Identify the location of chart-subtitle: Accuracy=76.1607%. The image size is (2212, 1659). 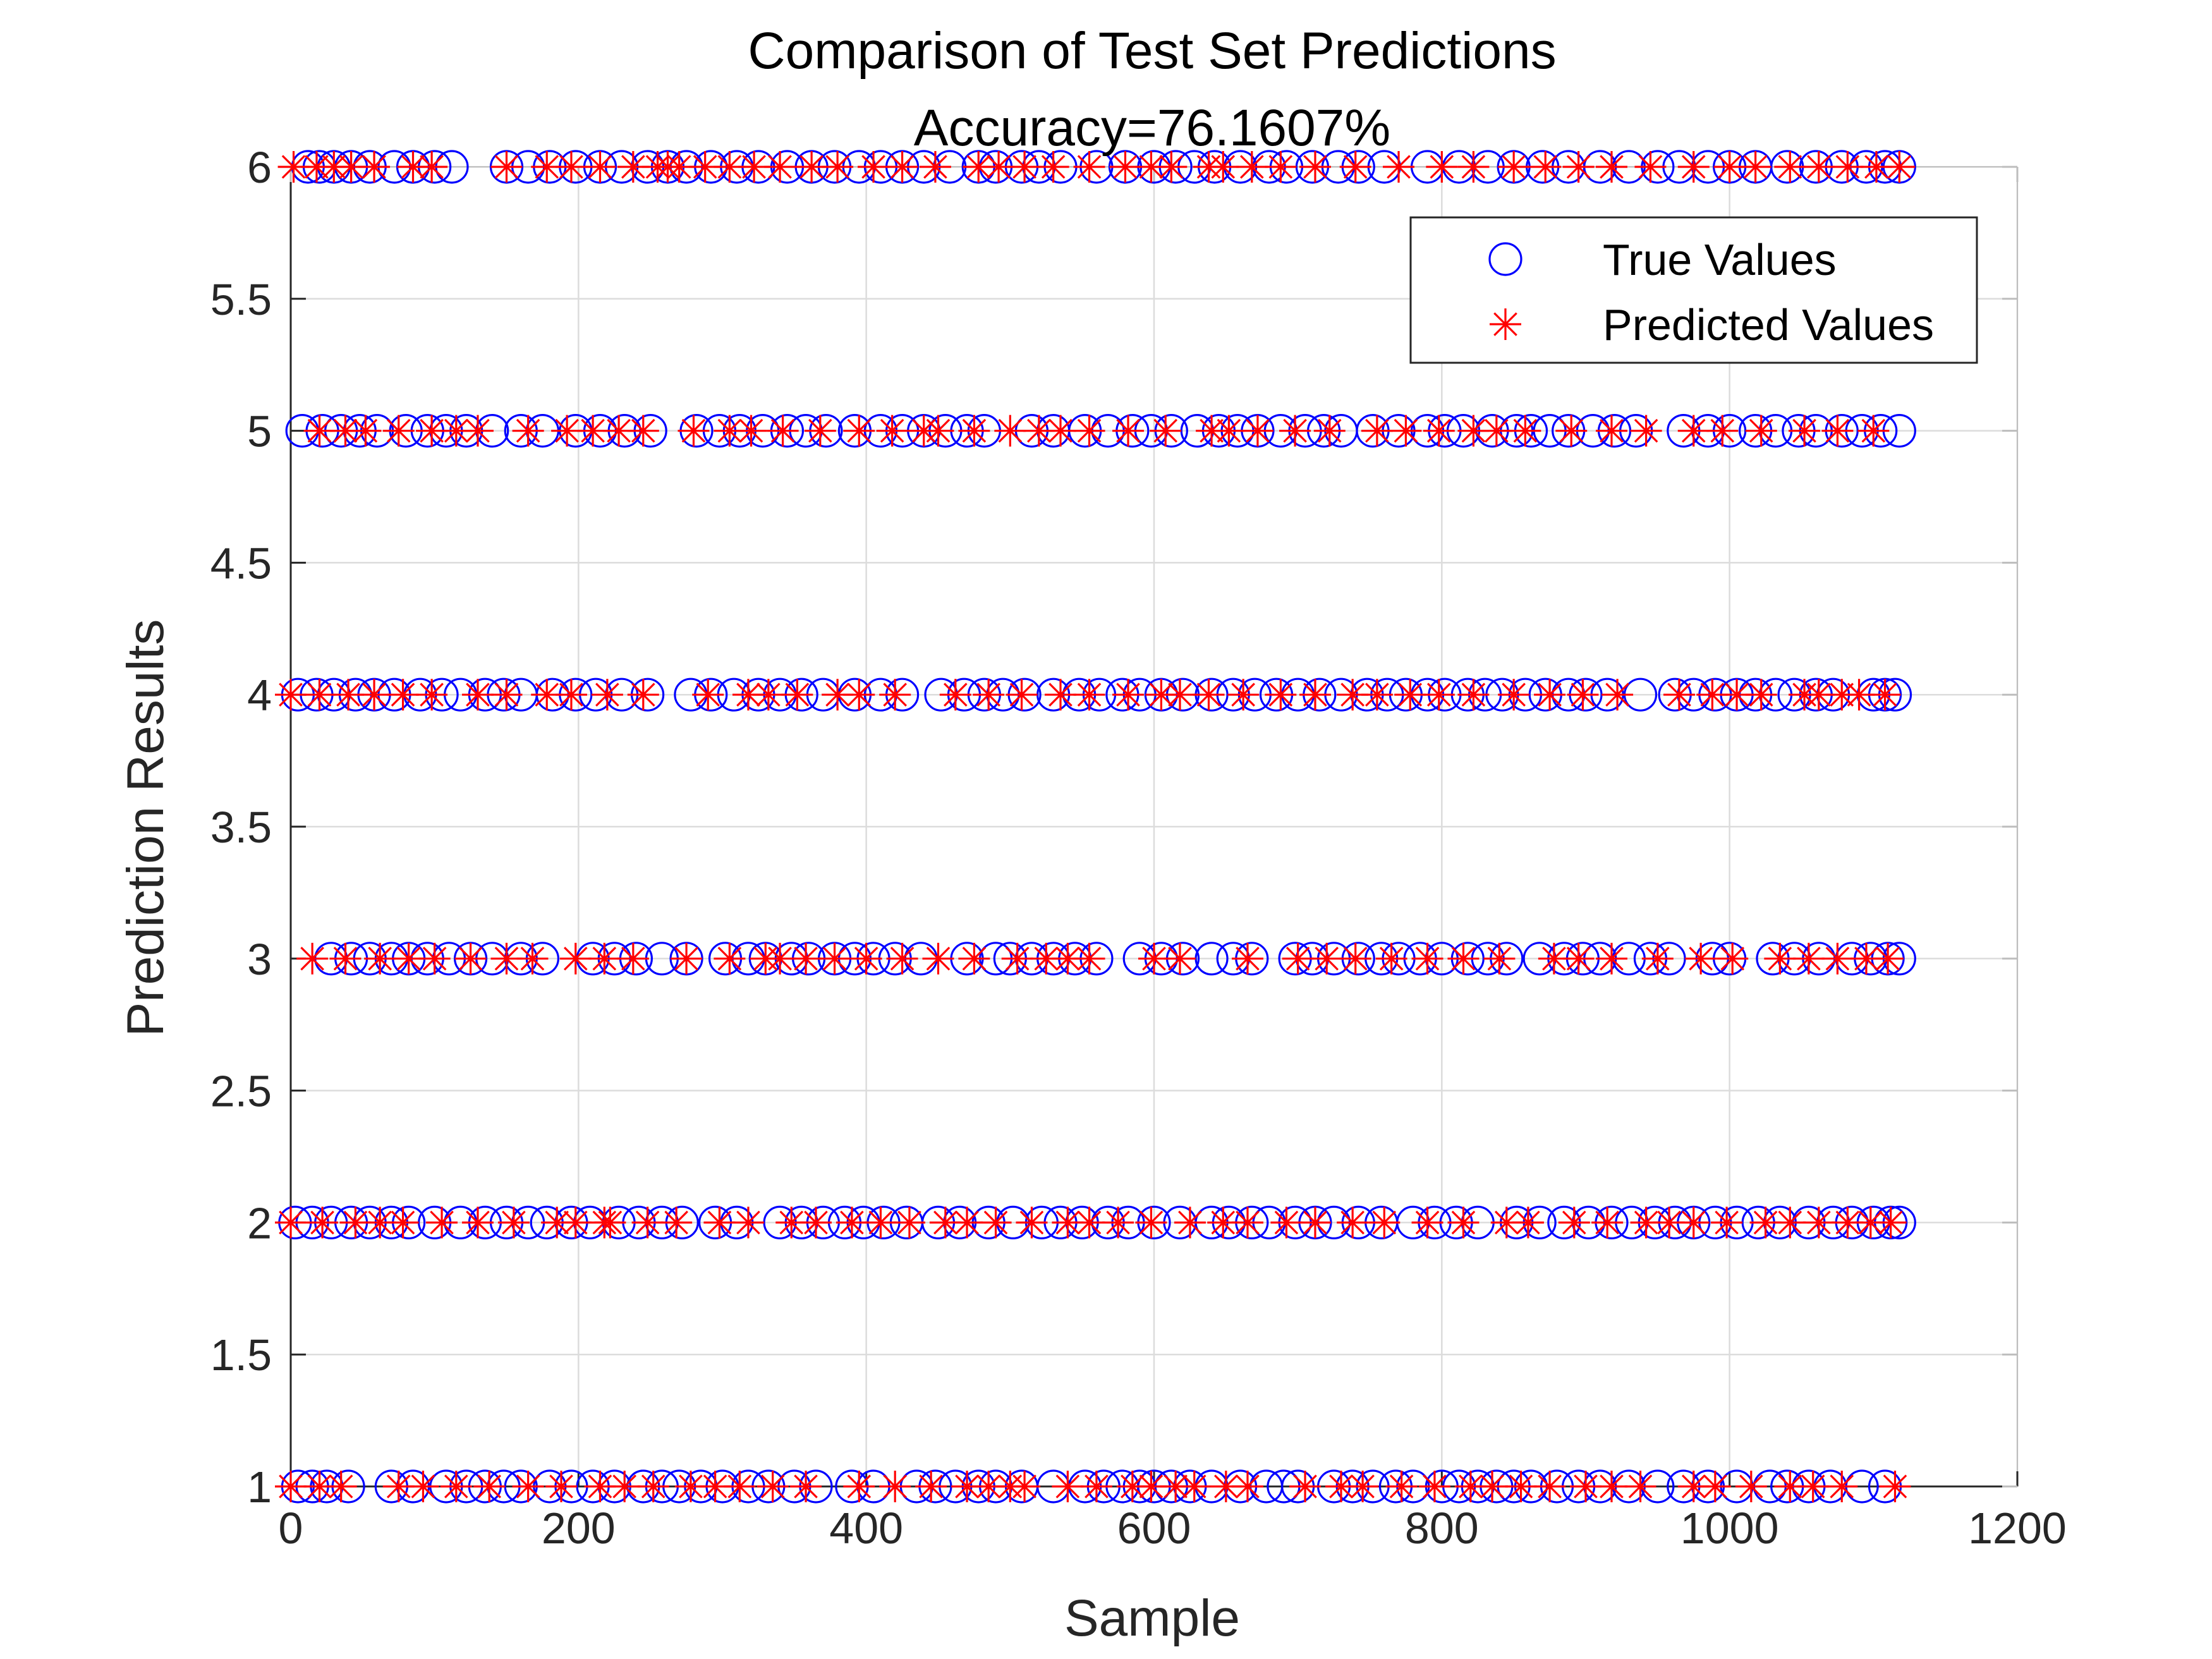
(1152, 128).